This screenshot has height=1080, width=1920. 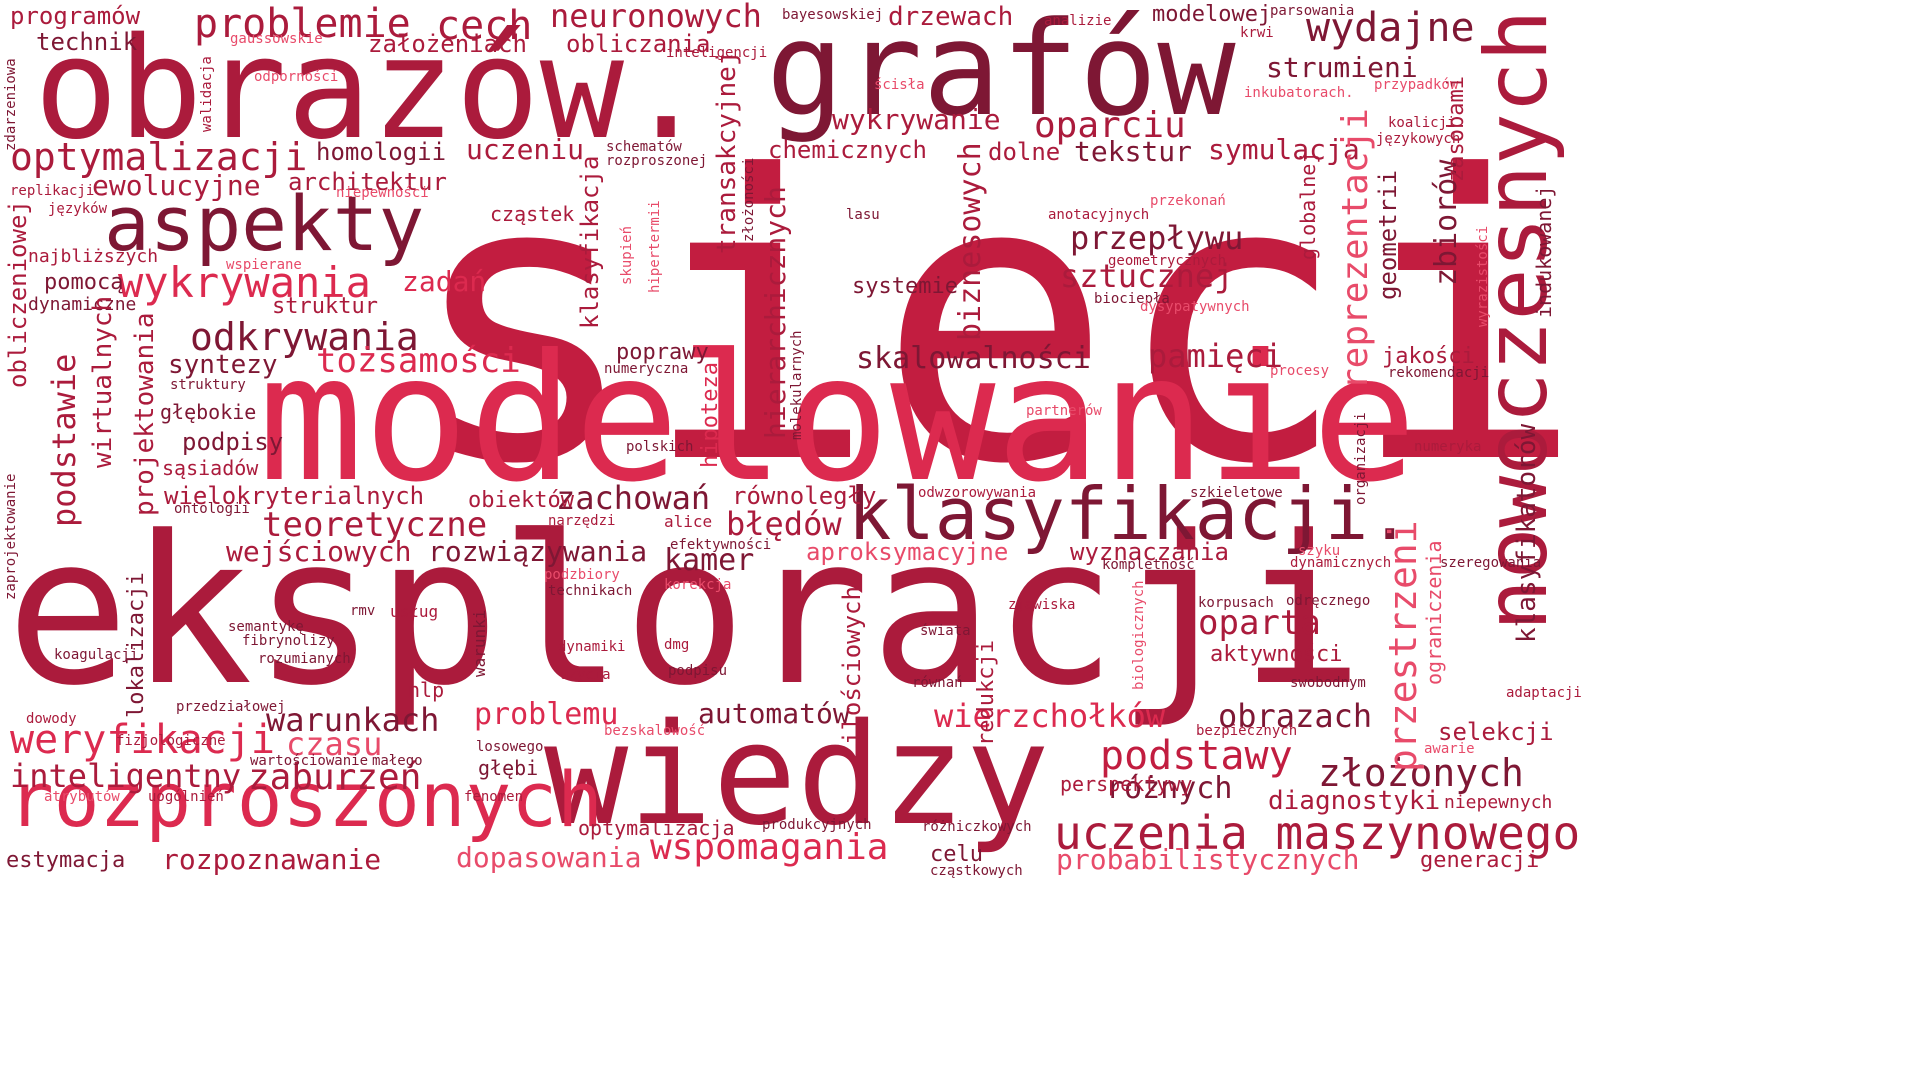 What do you see at coordinates (1247, 731) in the screenshot?
I see `word: bezpiecznych` at bounding box center [1247, 731].